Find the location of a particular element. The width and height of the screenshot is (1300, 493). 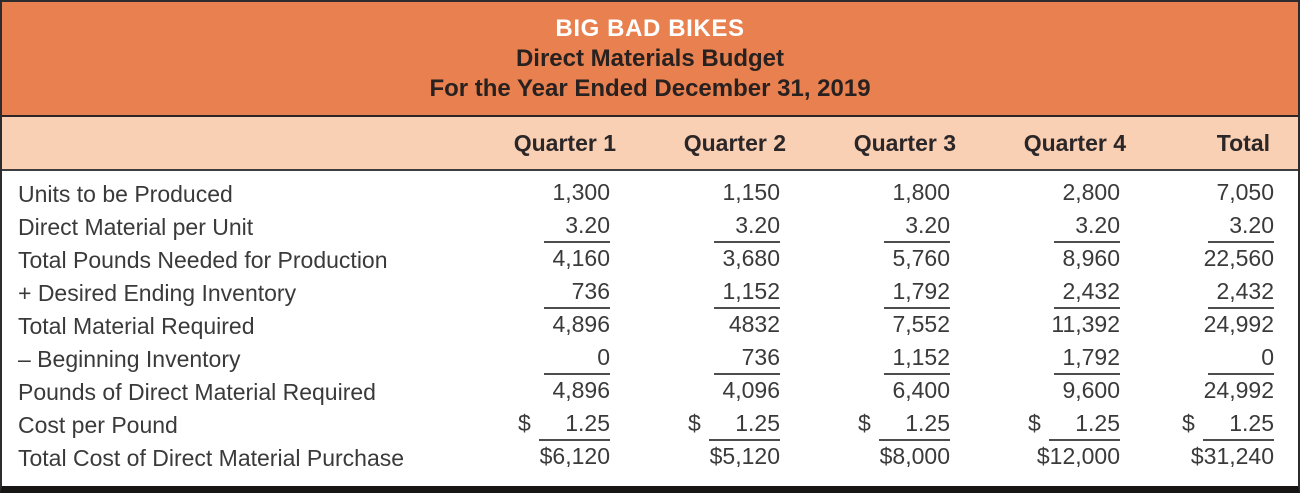

row-label: Cost per Pound is located at coordinates (98, 425).